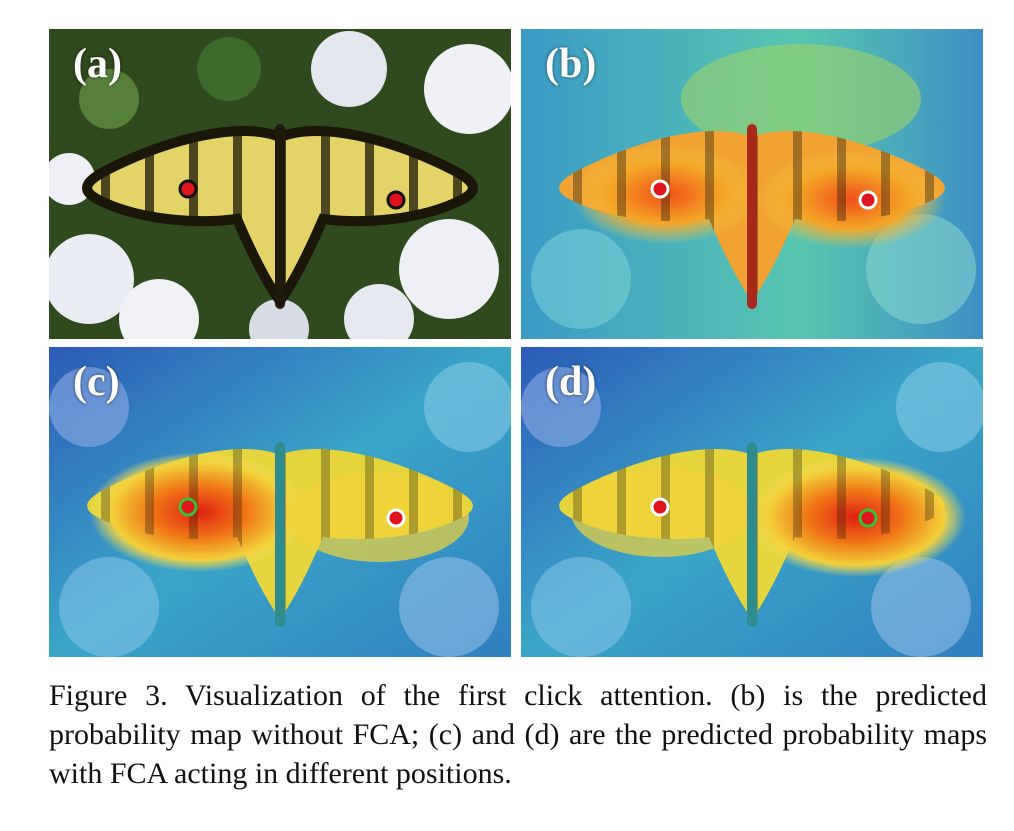 The height and width of the screenshot is (831, 1014). What do you see at coordinates (96, 382) in the screenshot?
I see `panel-label: (c)` at bounding box center [96, 382].